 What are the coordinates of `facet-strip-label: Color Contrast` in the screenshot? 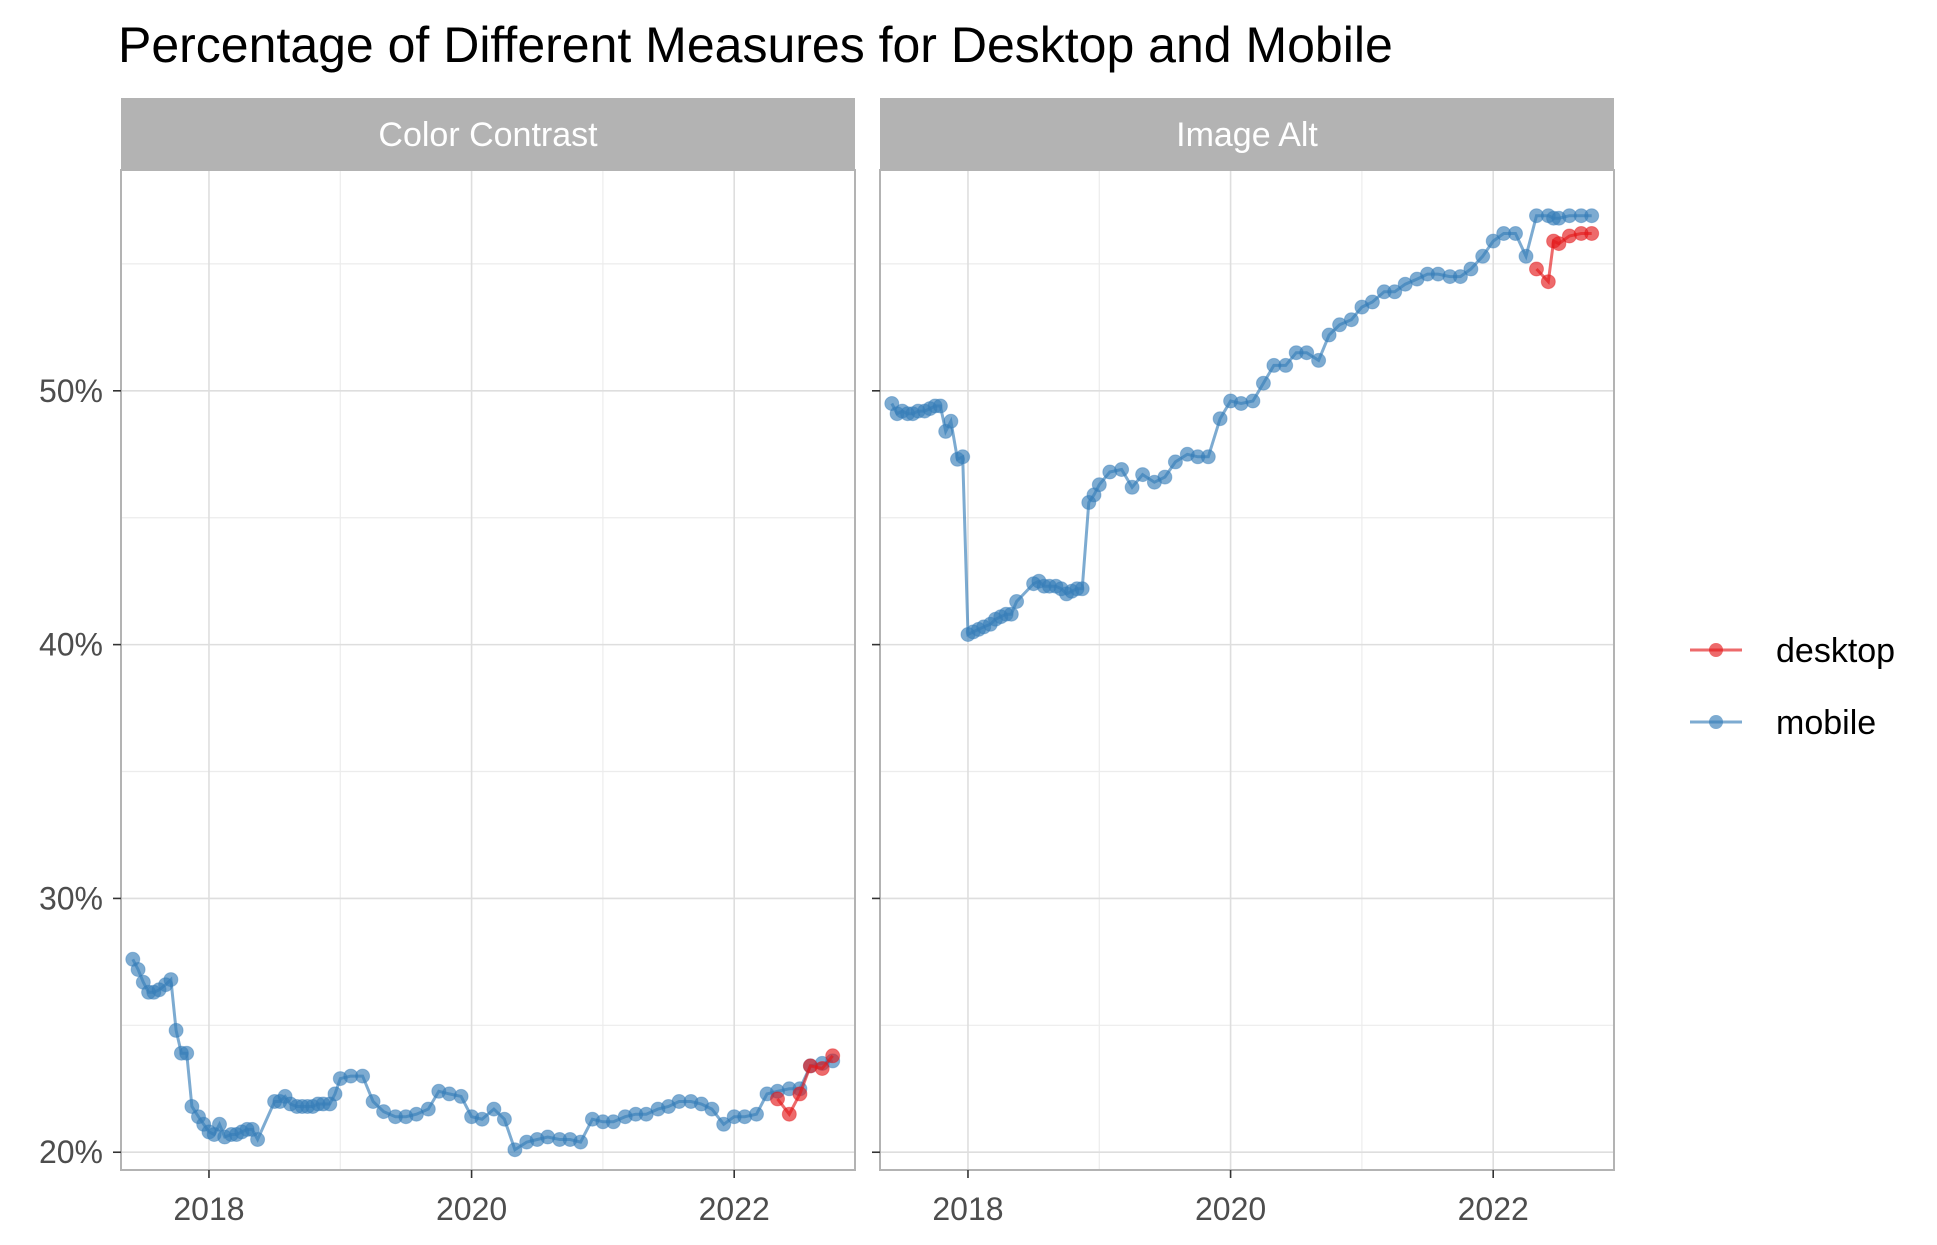 It's located at (488, 135).